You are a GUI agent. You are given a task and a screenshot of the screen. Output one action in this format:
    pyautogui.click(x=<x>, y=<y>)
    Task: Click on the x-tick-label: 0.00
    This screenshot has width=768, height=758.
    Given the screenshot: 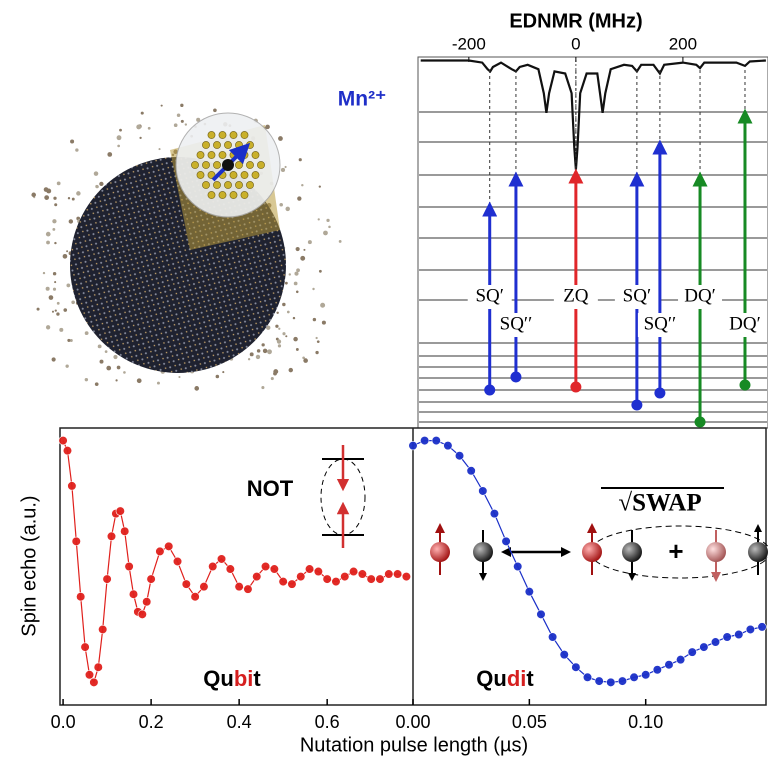 What is the action you would take?
    pyautogui.click(x=412, y=722)
    